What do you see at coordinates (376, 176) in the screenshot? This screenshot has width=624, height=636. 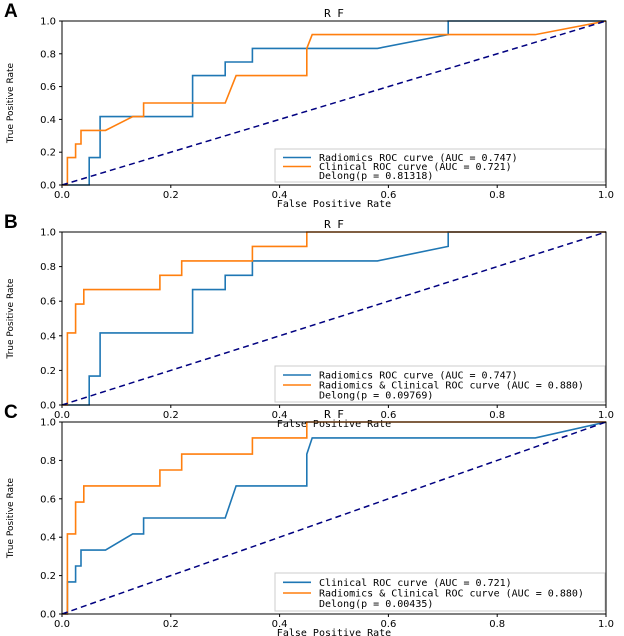 I see `legend-delong-pvalue: Delong(p = 0.81318)` at bounding box center [376, 176].